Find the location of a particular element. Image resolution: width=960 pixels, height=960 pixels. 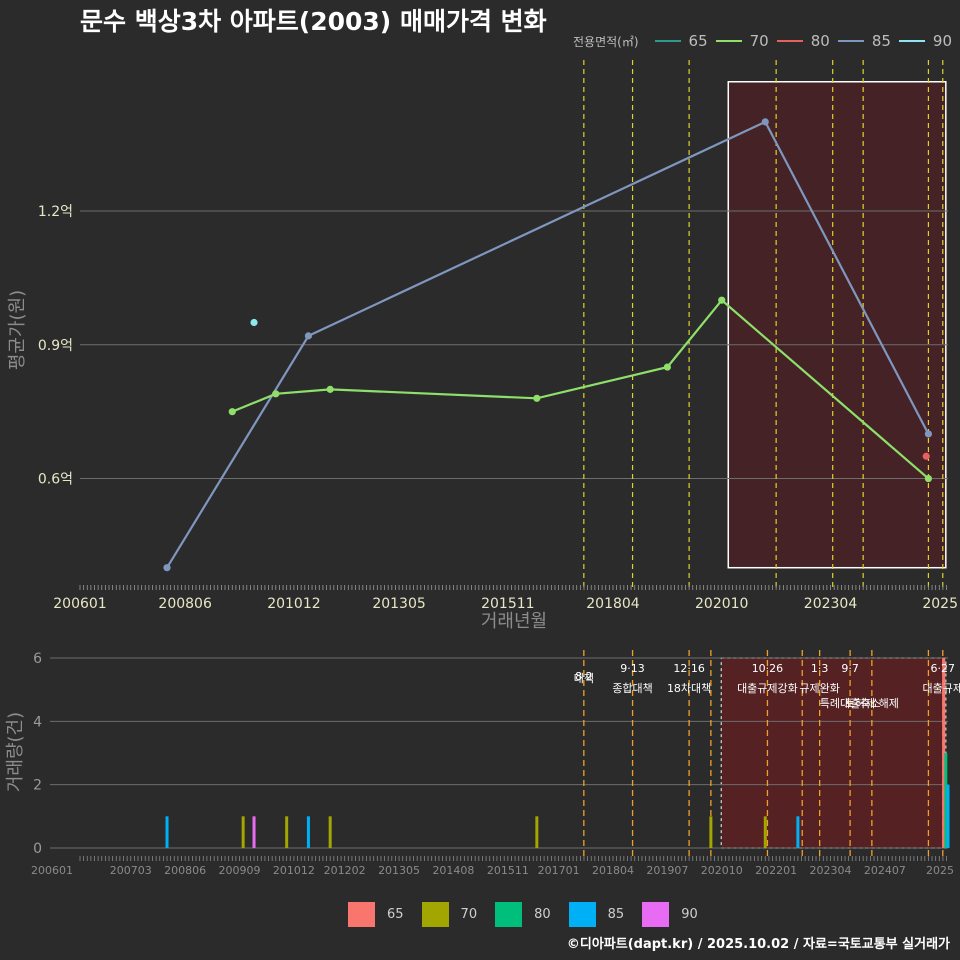

legend-label: 65 is located at coordinates (698, 41).